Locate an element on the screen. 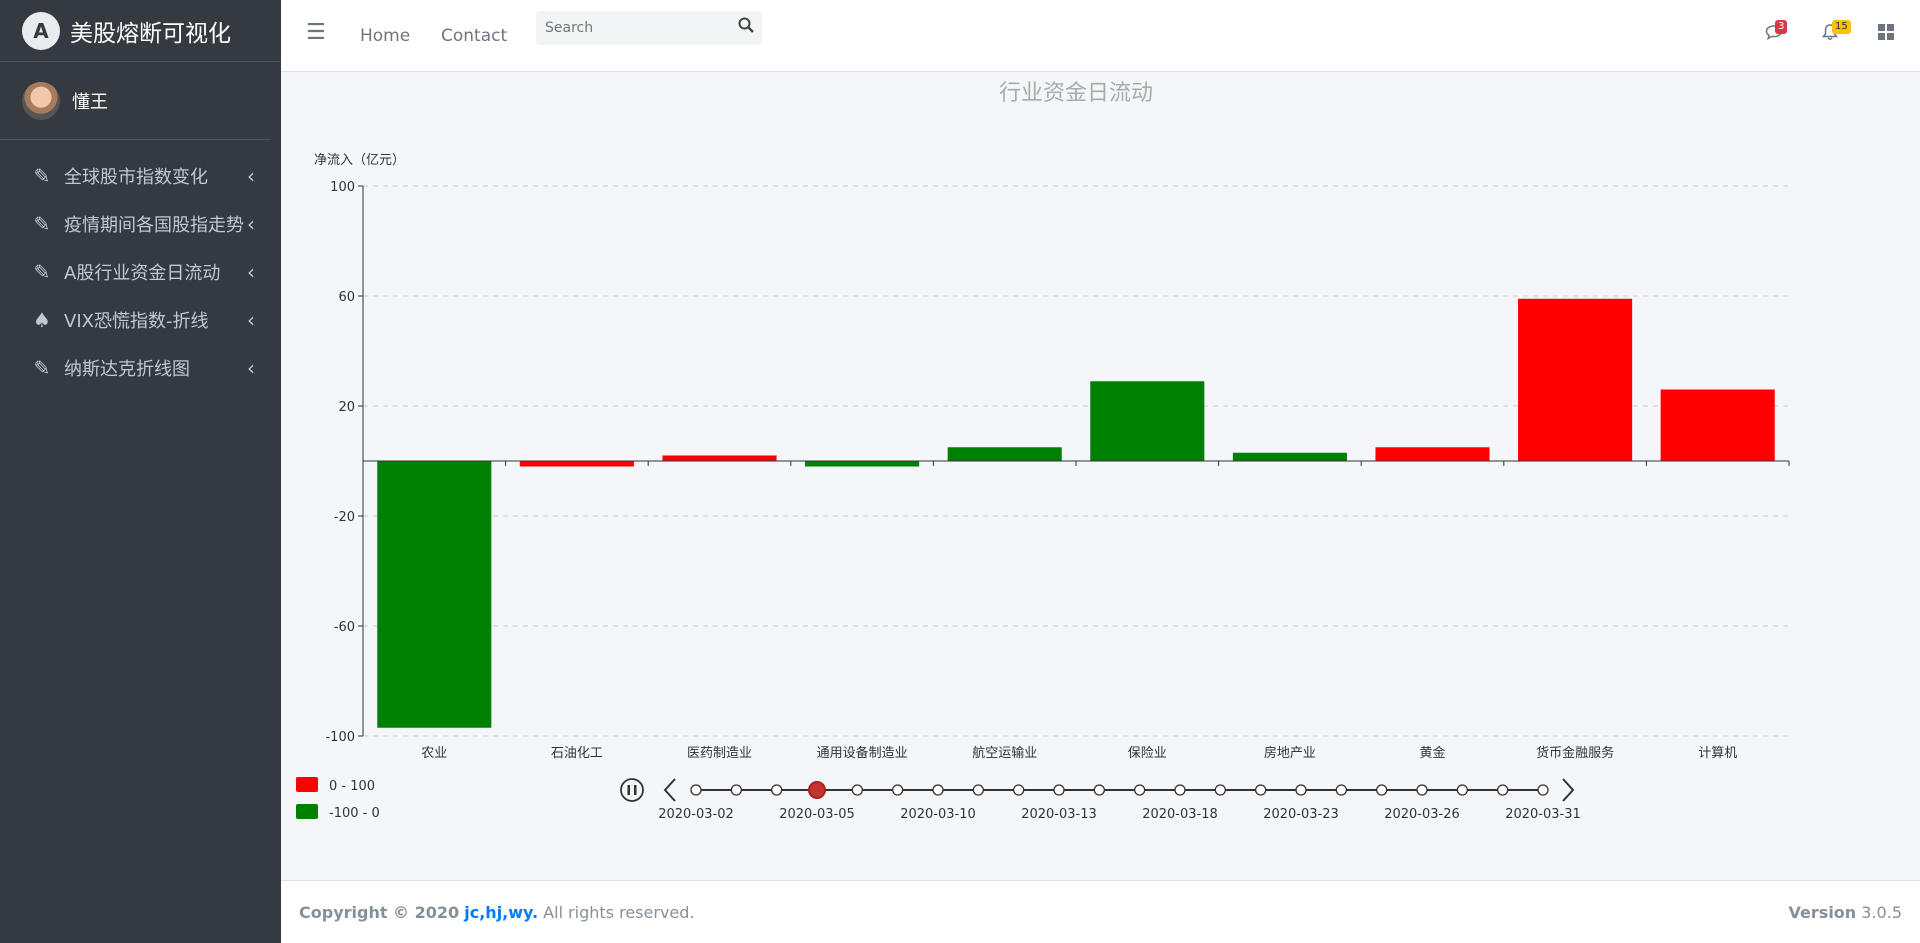  timeline-label: 2020-03-26 is located at coordinates (1422, 814).